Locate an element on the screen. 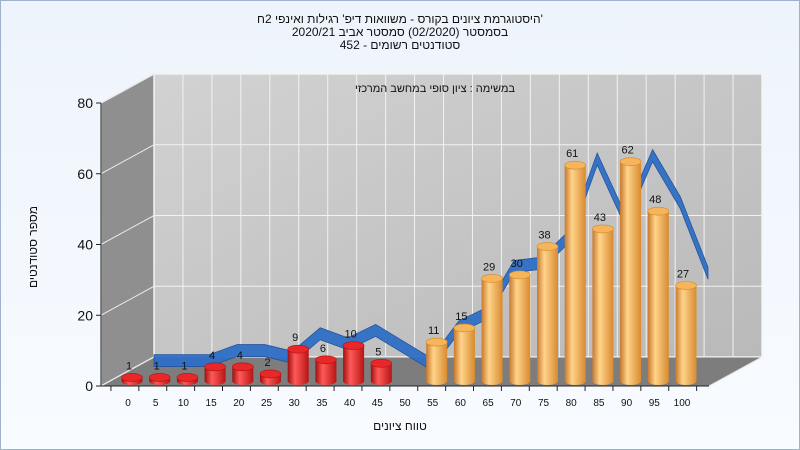 The image size is (800, 450). chart-annotation: במשימה : ציון סופי במחשב המרכזי is located at coordinates (435, 89).